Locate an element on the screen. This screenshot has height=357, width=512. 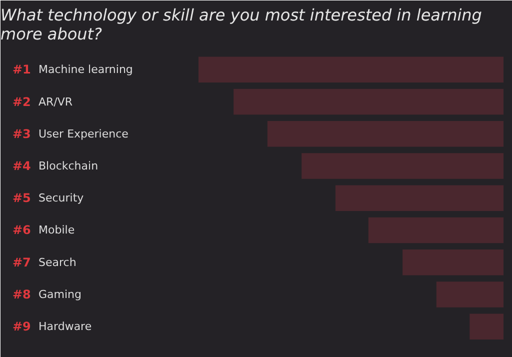
y-tick-label: Hardware is located at coordinates (65, 327).